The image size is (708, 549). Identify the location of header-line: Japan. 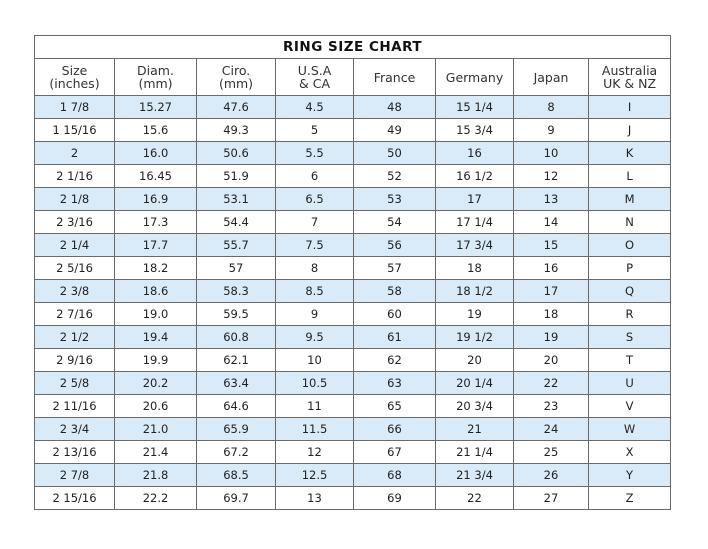
(551, 77).